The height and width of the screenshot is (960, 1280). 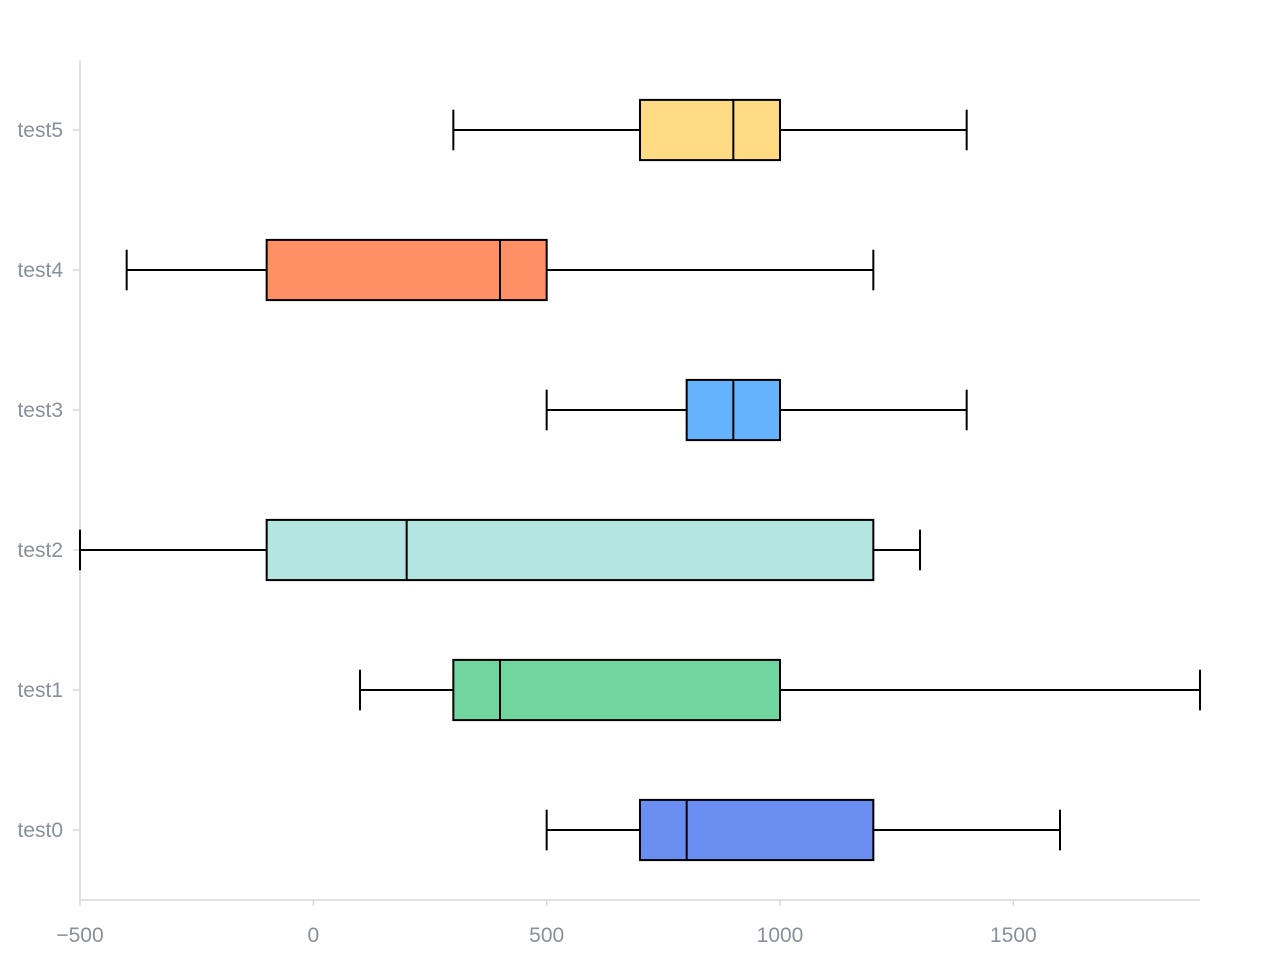 I want to click on y-tick-label-test1: test1, so click(x=40, y=690).